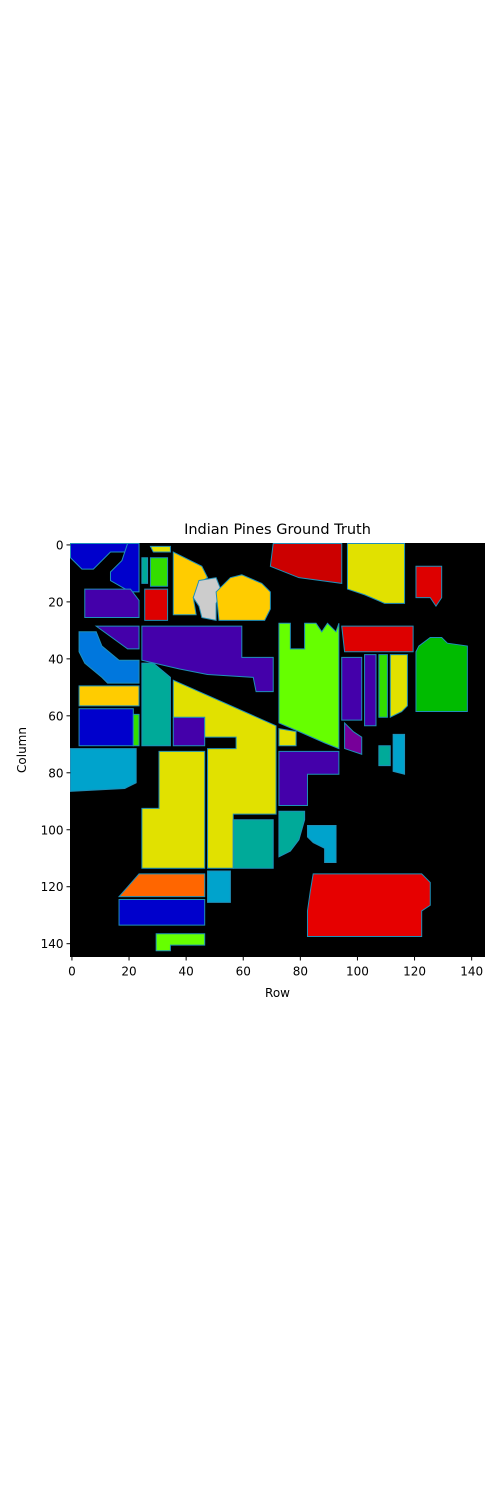 This screenshot has width=500, height=1500. Describe the element at coordinates (185, 972) in the screenshot. I see `x-tick-label: 40` at that location.